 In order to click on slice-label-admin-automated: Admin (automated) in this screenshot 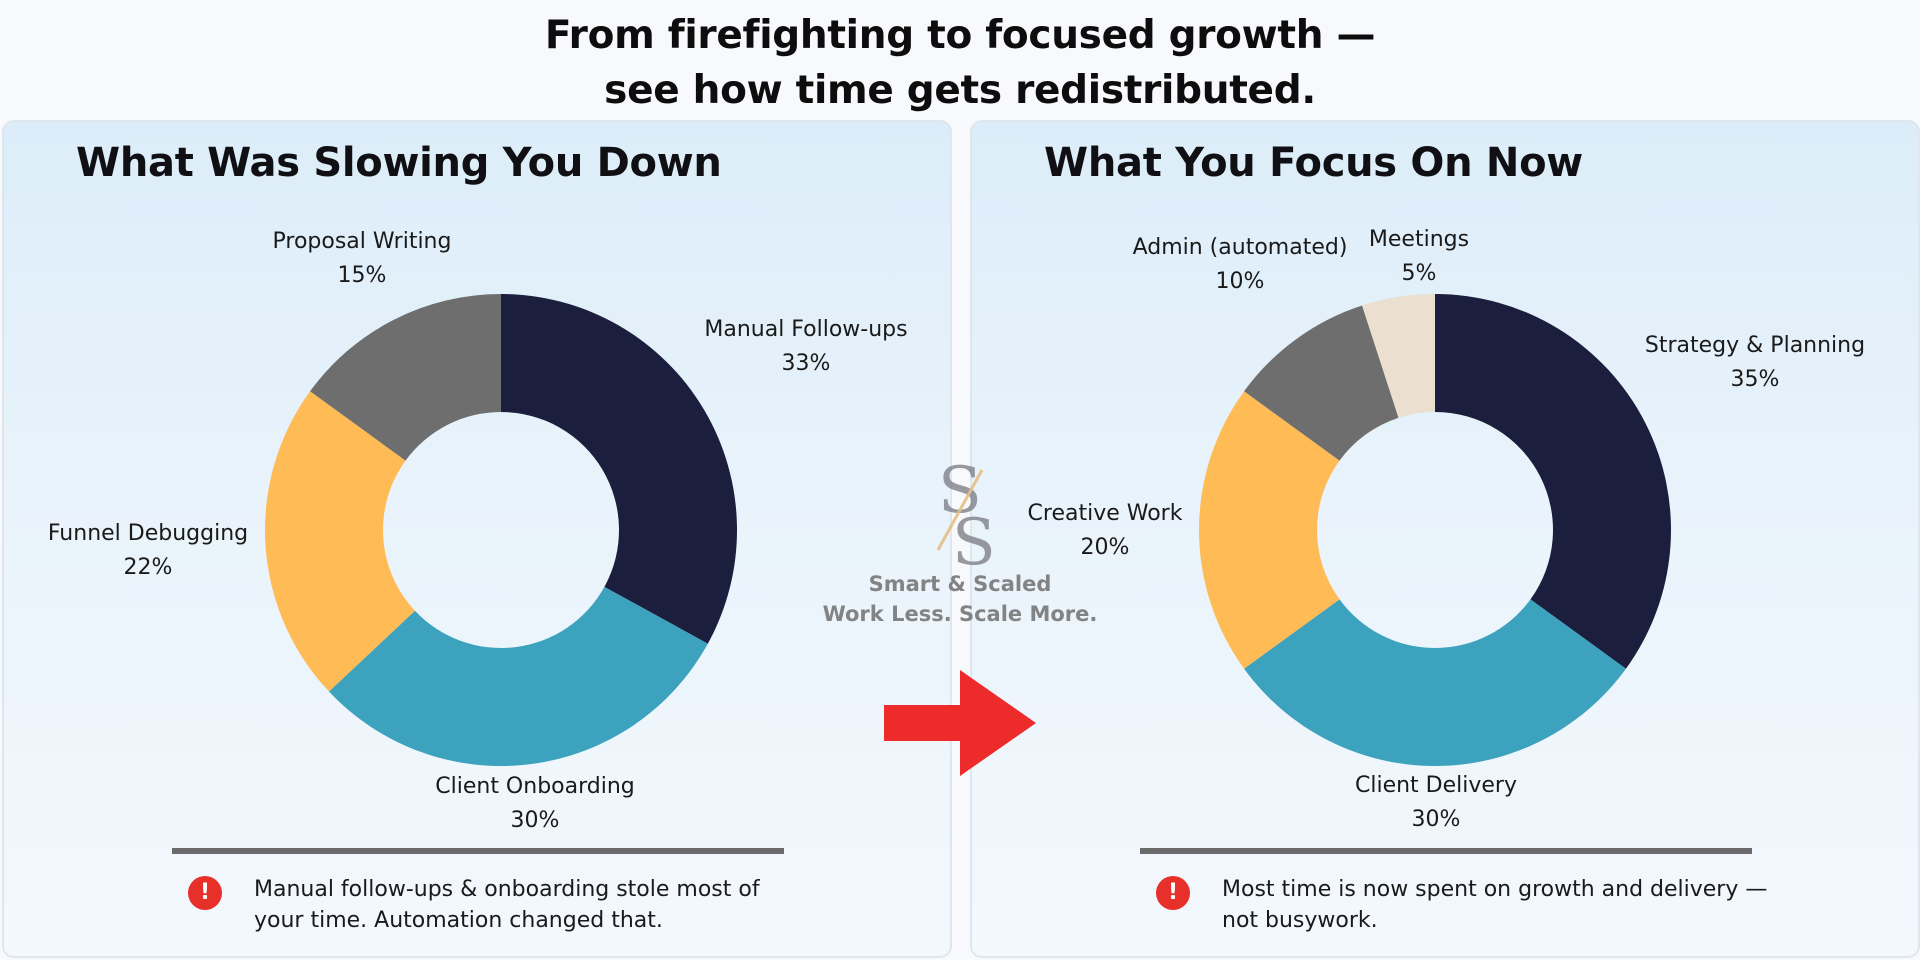, I will do `click(1240, 247)`.